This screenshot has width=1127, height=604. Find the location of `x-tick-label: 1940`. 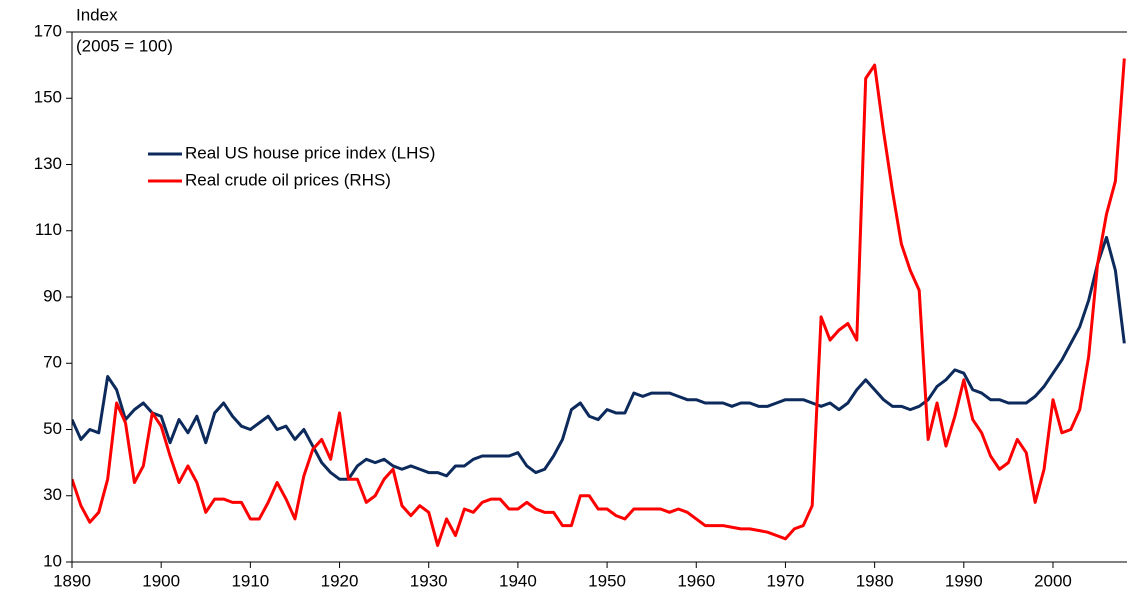

x-tick-label: 1940 is located at coordinates (518, 580).